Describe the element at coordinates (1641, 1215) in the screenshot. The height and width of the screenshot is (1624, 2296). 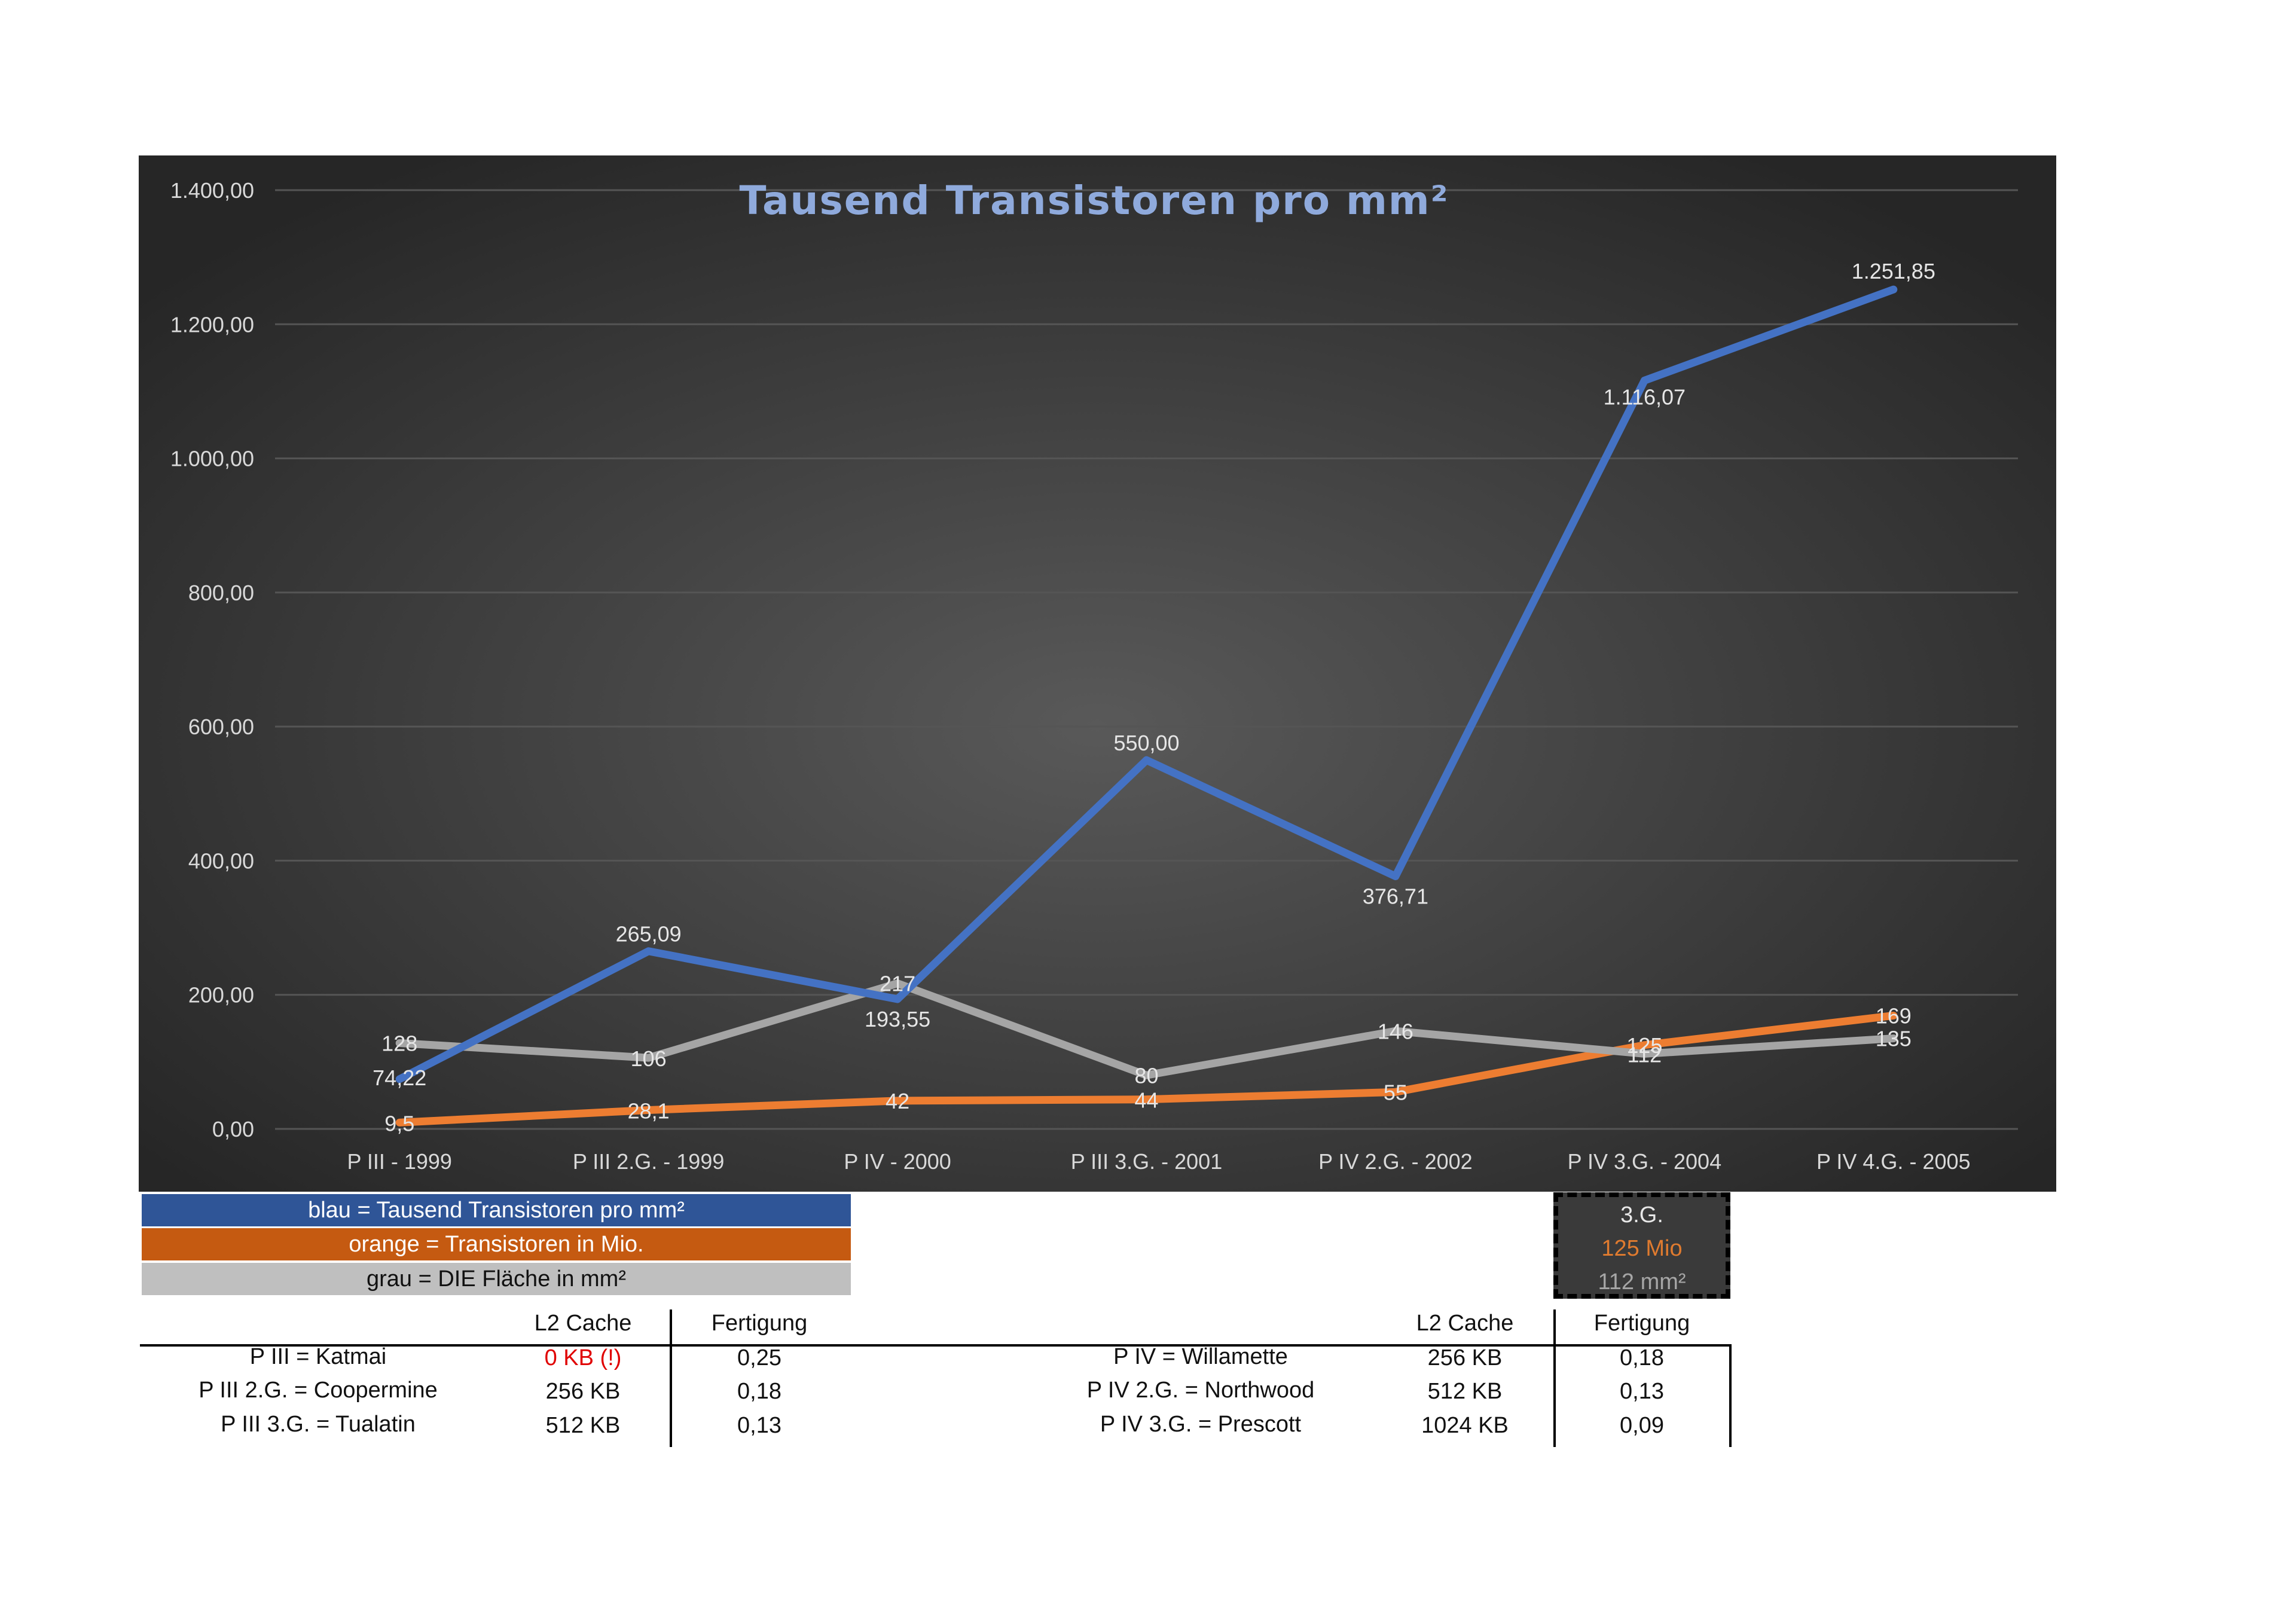
I see `generation-label: 3.G.` at that location.